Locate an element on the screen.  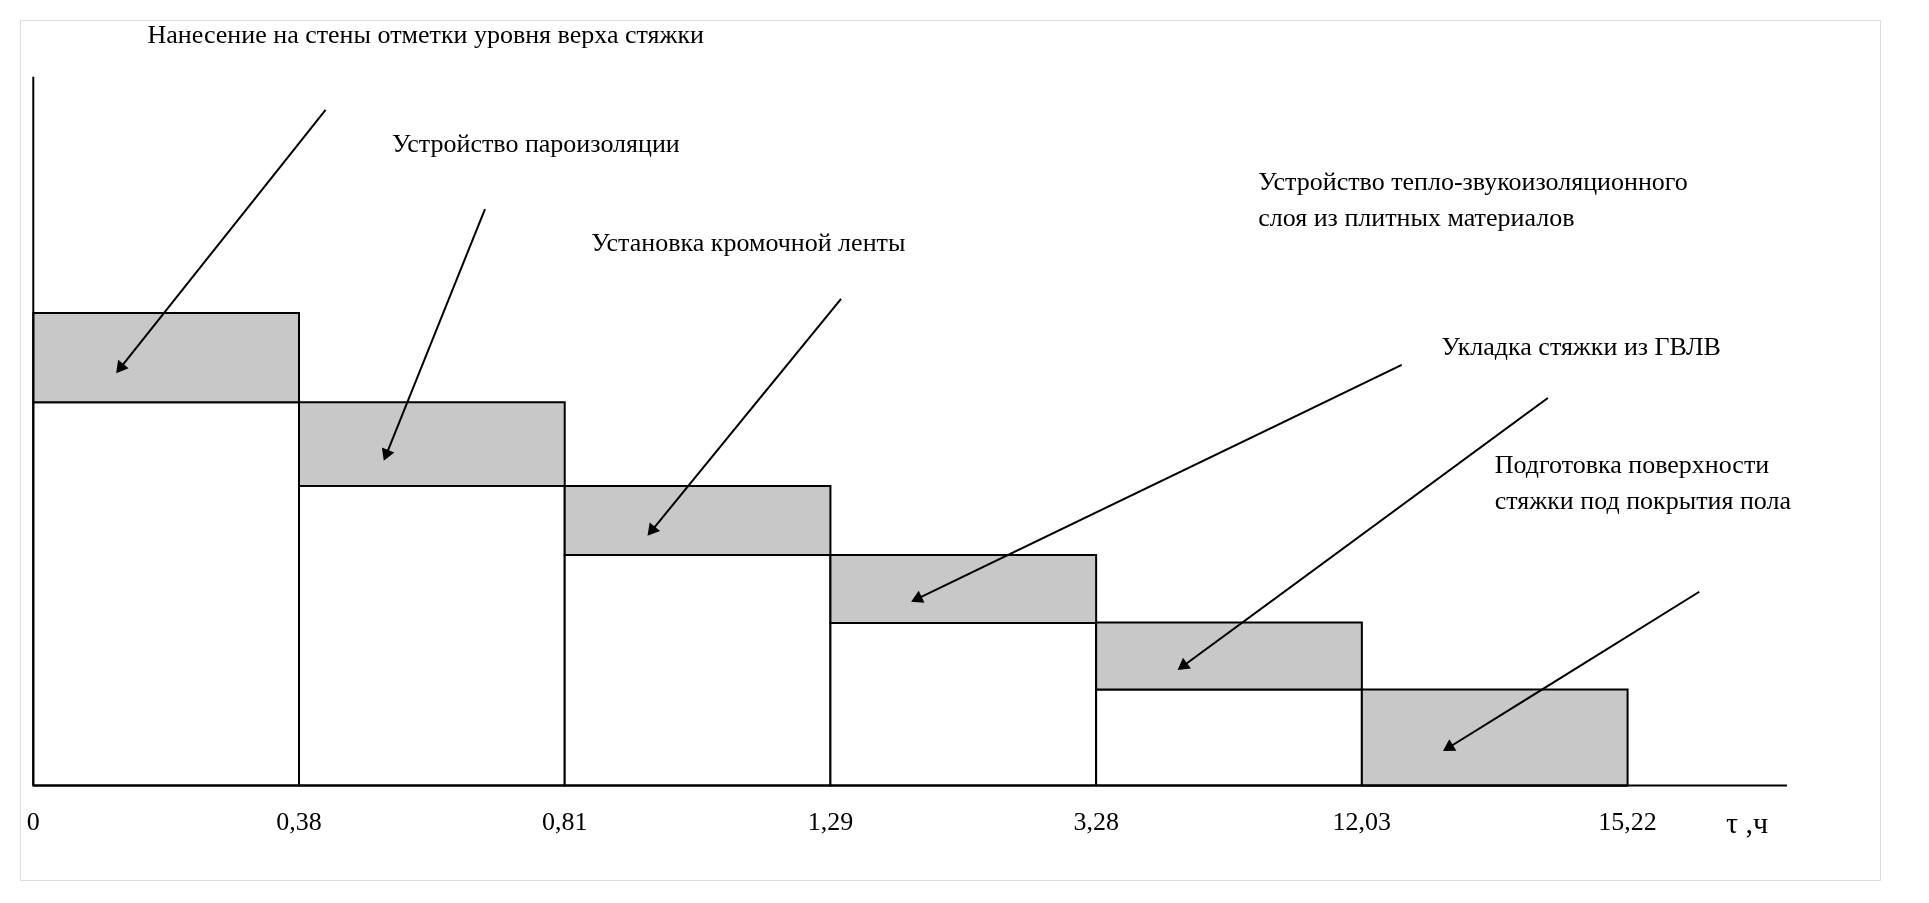
text: 0,81 is located at coordinates (564, 822).